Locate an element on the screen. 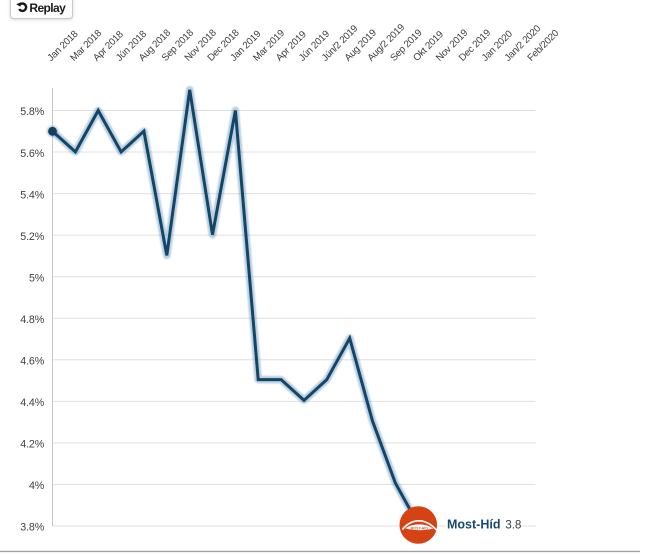 The width and height of the screenshot is (655, 554). svg-text: 5.4% is located at coordinates (32, 195).